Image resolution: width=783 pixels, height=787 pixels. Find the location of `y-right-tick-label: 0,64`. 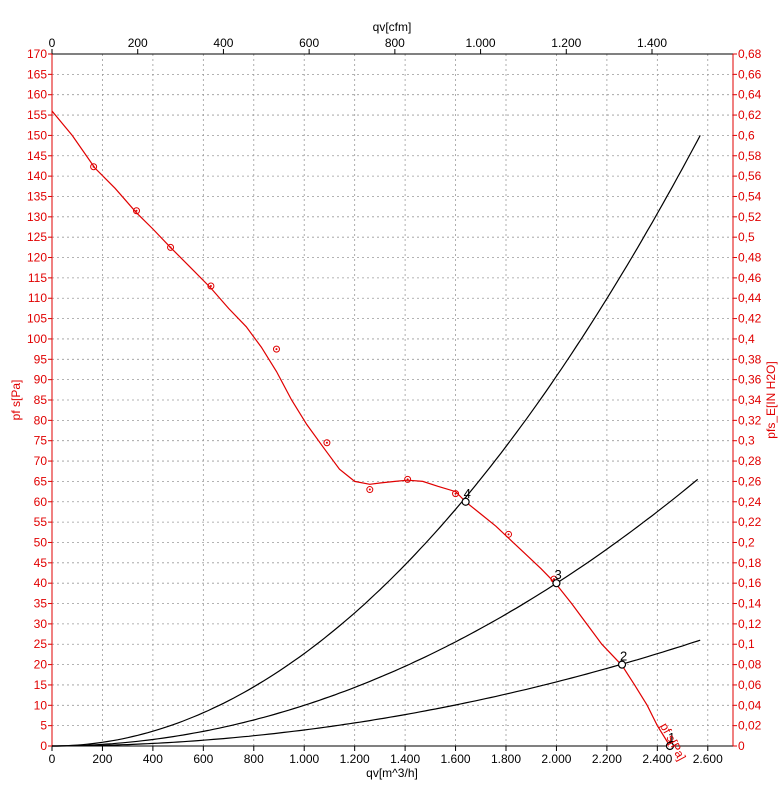

y-right-tick-label: 0,64 is located at coordinates (750, 95).